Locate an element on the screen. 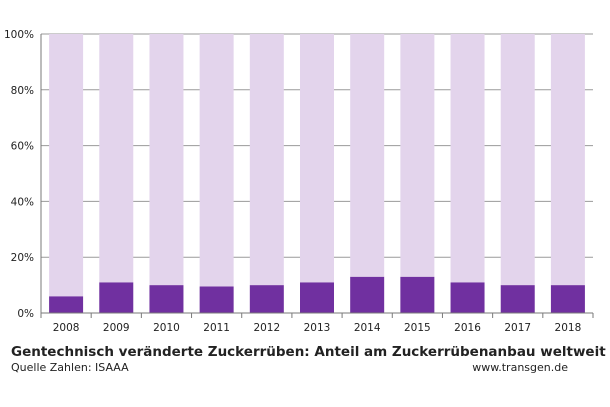  bar-gm-share-2013 is located at coordinates (317, 297).